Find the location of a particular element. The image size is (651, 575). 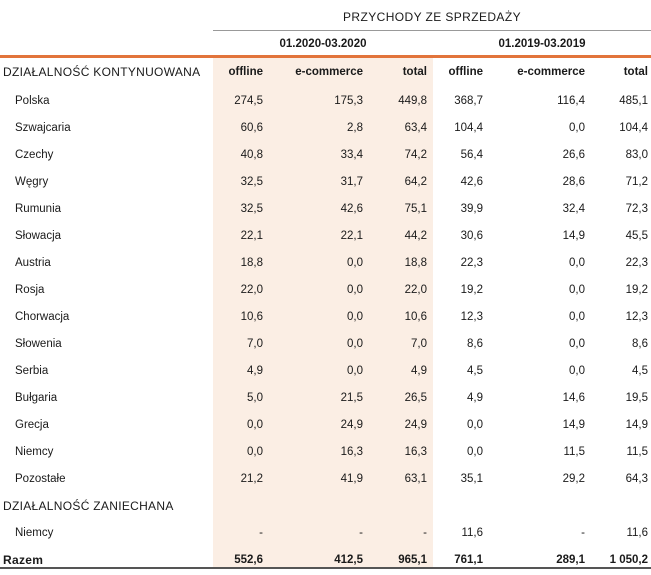

header-divider is located at coordinates (432, 30).